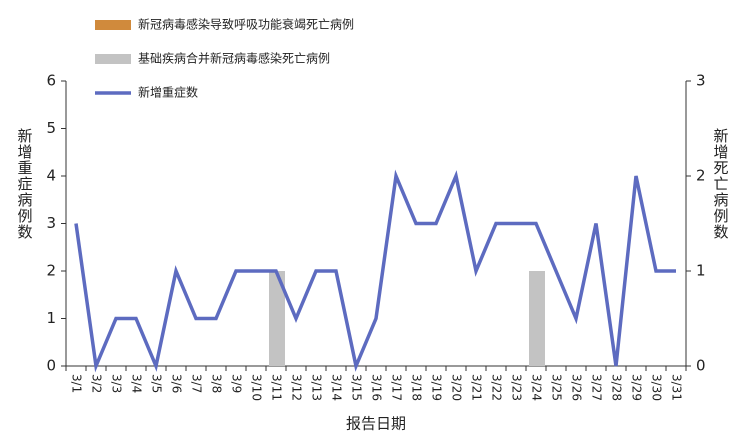 This screenshot has height=442, width=736. What do you see at coordinates (246, 24) in the screenshot?
I see `legend-label: 新冠病毒感染导致呼吸功能衰竭死亡病例` at bounding box center [246, 24].